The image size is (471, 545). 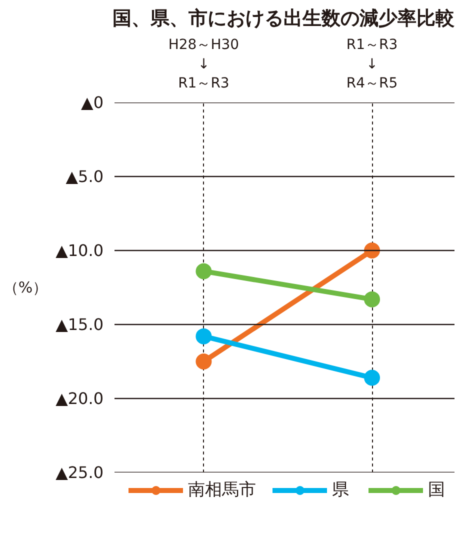 I want to click on y-tick-label: ▲5.0, so click(x=85, y=176).